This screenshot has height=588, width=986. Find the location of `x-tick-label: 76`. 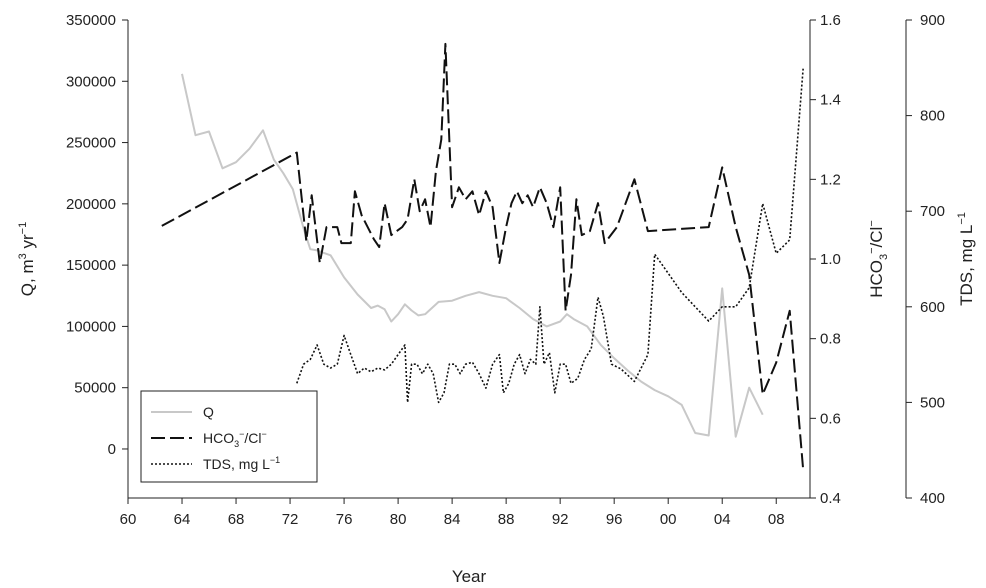

x-tick-label: 76 is located at coordinates (344, 519).